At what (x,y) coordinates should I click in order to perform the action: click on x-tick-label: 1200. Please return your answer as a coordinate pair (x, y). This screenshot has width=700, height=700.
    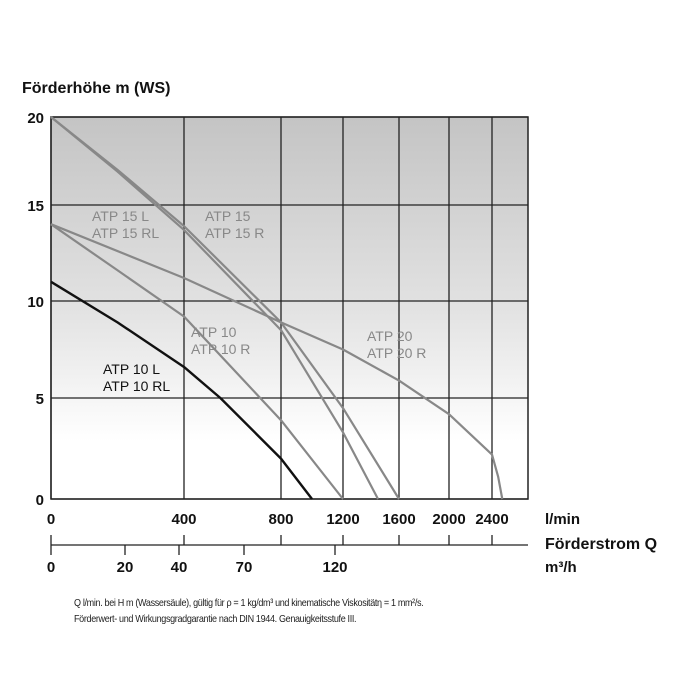
    Looking at the image, I should click on (342, 519).